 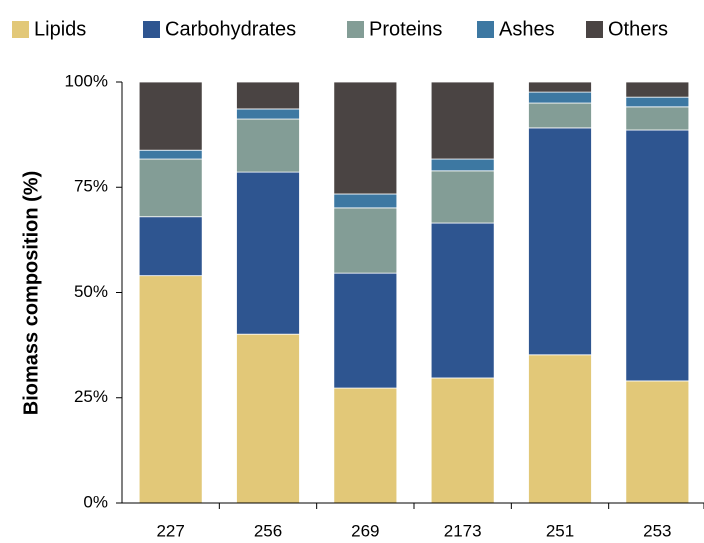 What do you see at coordinates (527, 29) in the screenshot?
I see `legend-text: Ashes` at bounding box center [527, 29].